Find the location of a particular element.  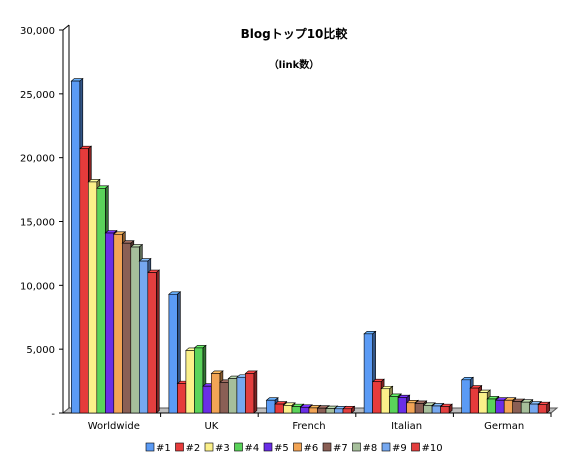

x-tick-label: French is located at coordinates (308, 426).